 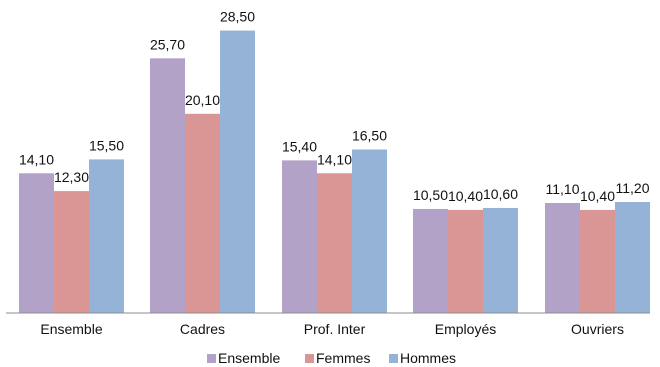 I want to click on bar-prof-inter-femmes, so click(x=334, y=243).